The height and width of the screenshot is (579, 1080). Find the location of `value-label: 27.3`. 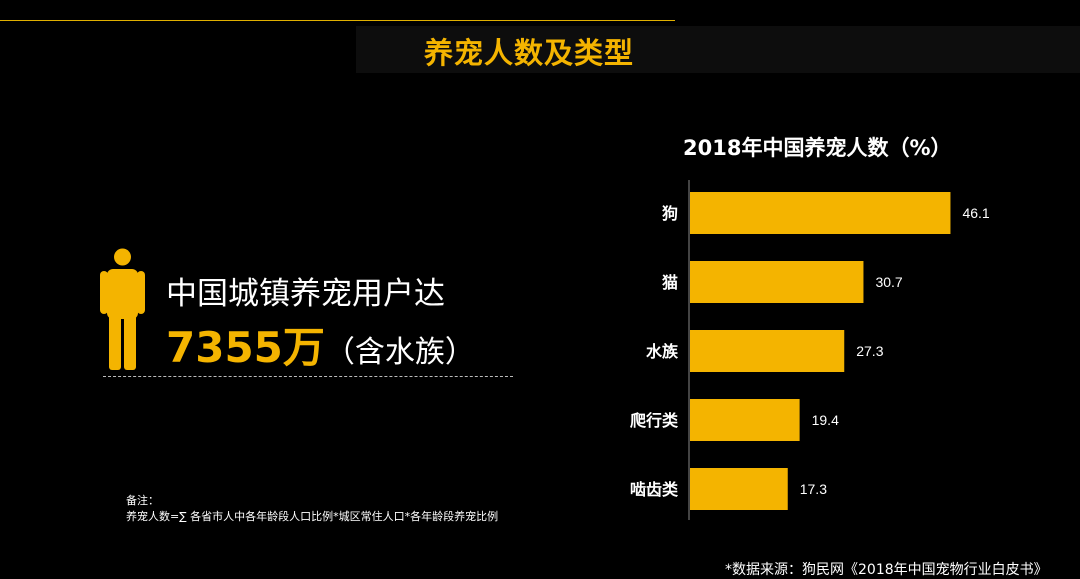

value-label: 27.3 is located at coordinates (869, 351).